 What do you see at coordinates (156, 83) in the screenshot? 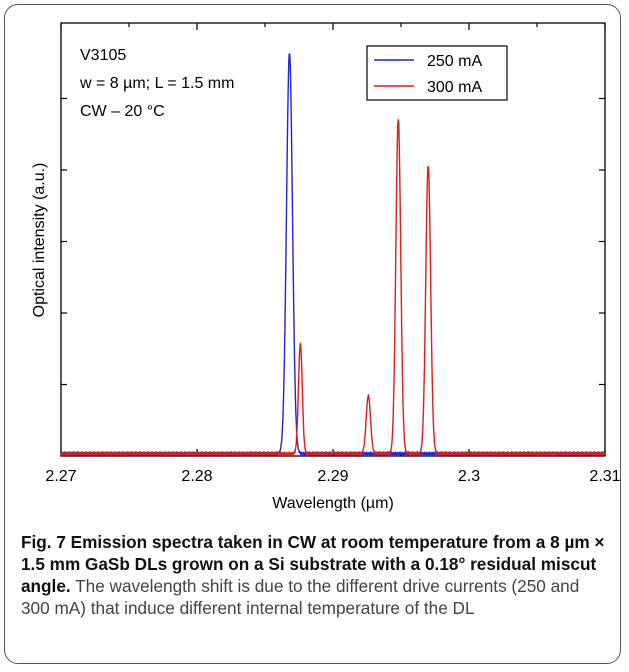
I see `annotation-dimensions: w = 8 µm; L = 1.5 mm` at bounding box center [156, 83].